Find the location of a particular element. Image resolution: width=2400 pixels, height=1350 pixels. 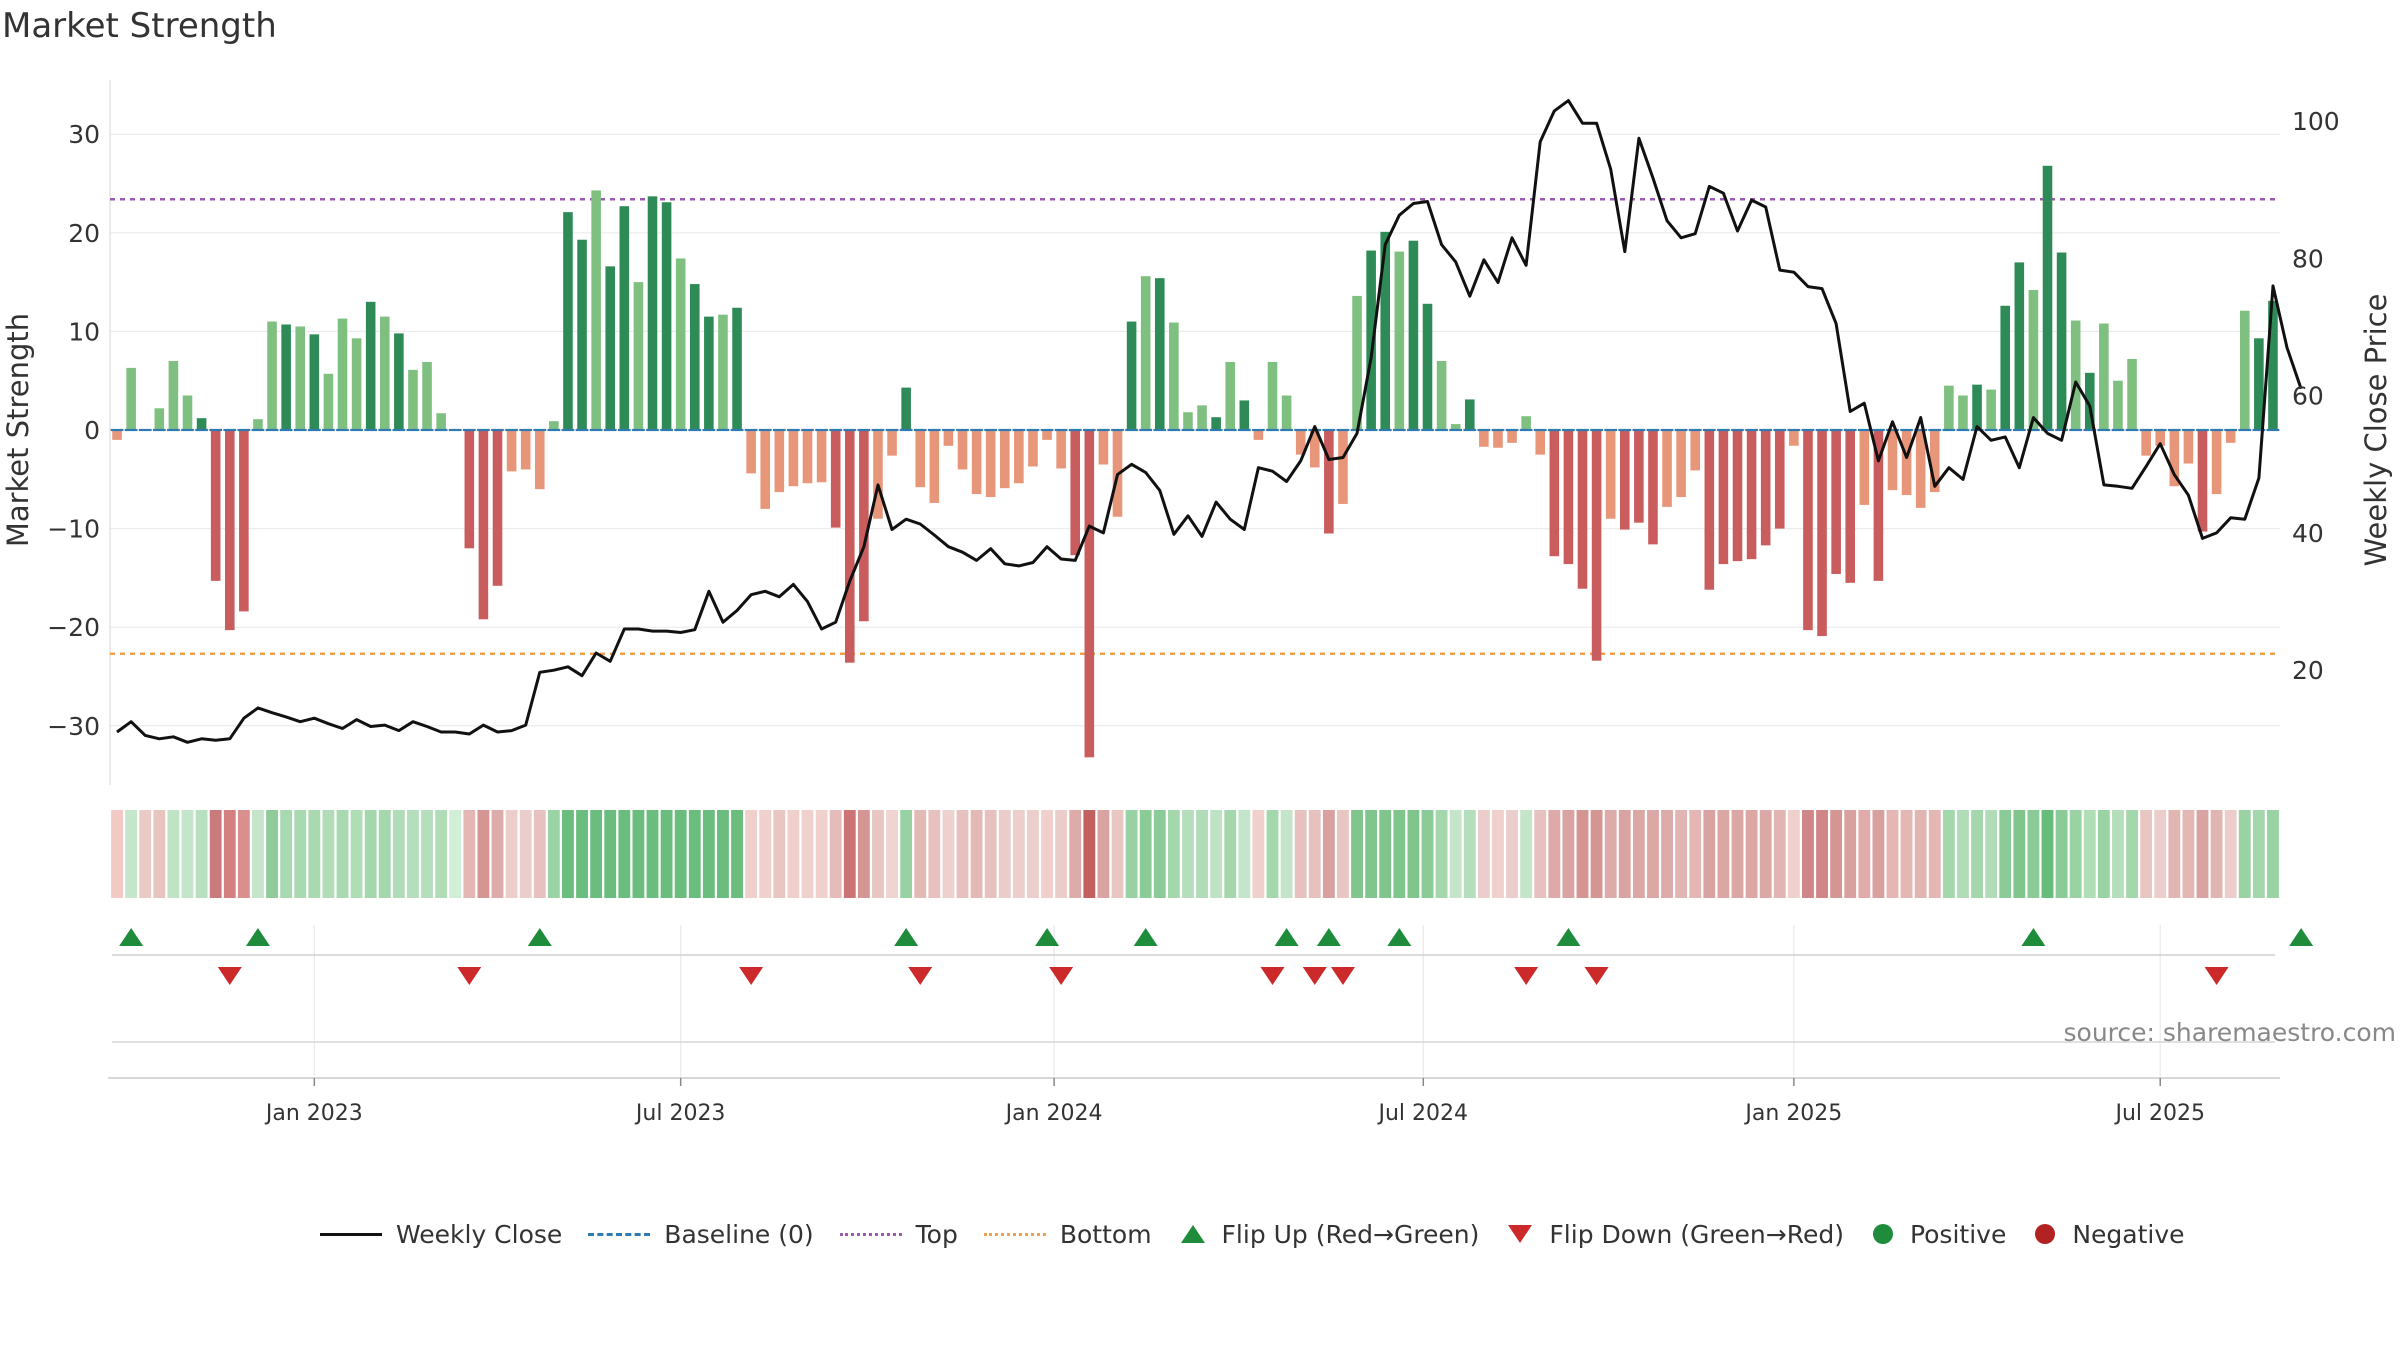

circle-icon is located at coordinates (2045, 1234).